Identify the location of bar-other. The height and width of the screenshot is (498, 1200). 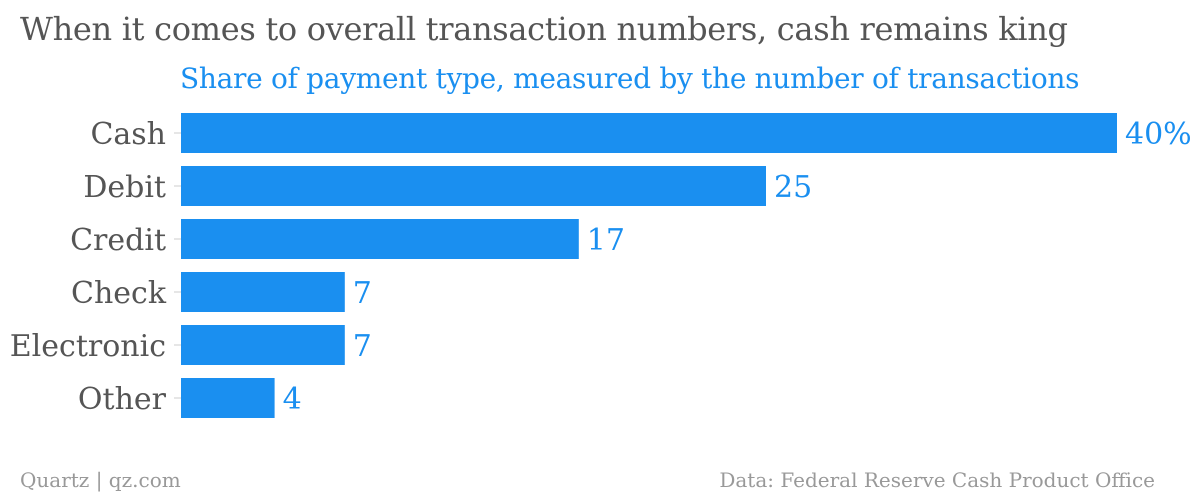
(228, 398).